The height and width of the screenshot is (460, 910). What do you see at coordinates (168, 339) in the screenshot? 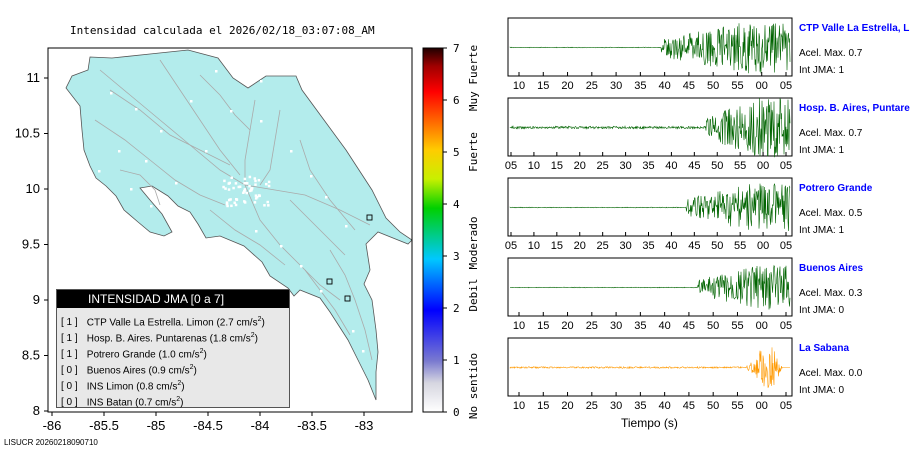
I see `legend-station-text: Hosp. B. Aires. Puntarenas (1.8 cm/s` at bounding box center [168, 339].